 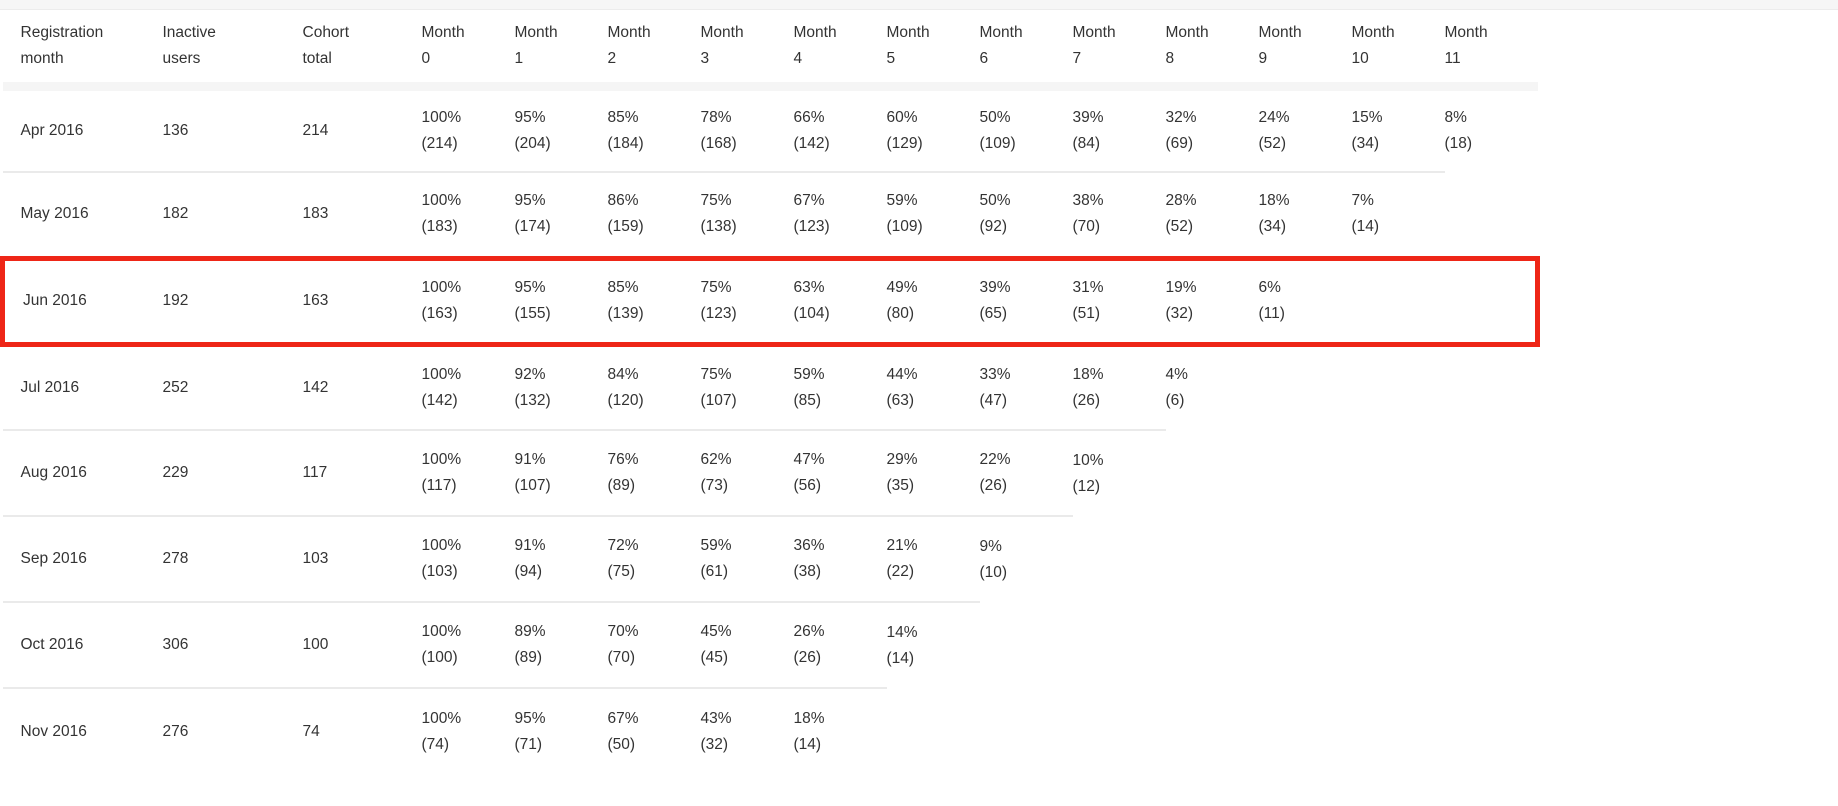 I want to click on cohort-total-cell: 103, so click(x=362, y=558).